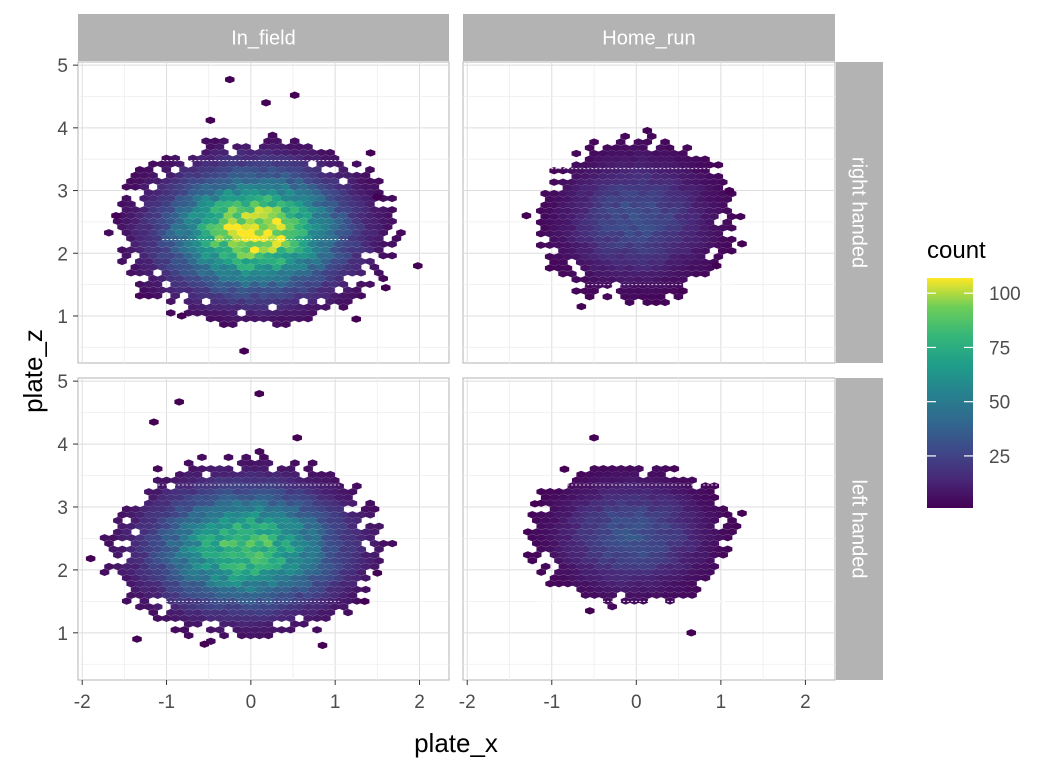  What do you see at coordinates (263, 37) in the screenshot?
I see `strip-background` at bounding box center [263, 37].